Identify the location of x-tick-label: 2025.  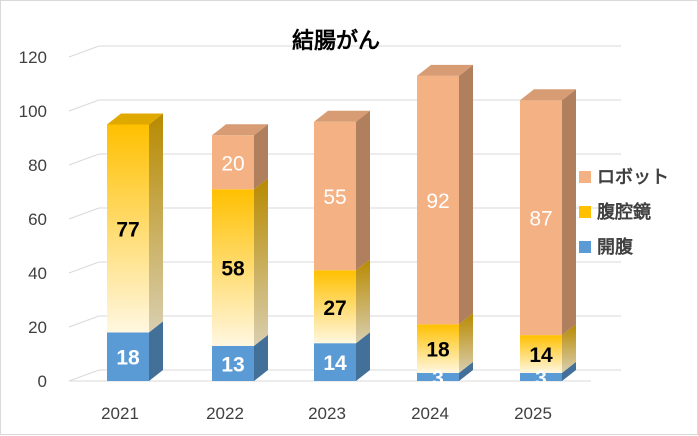
(533, 413).